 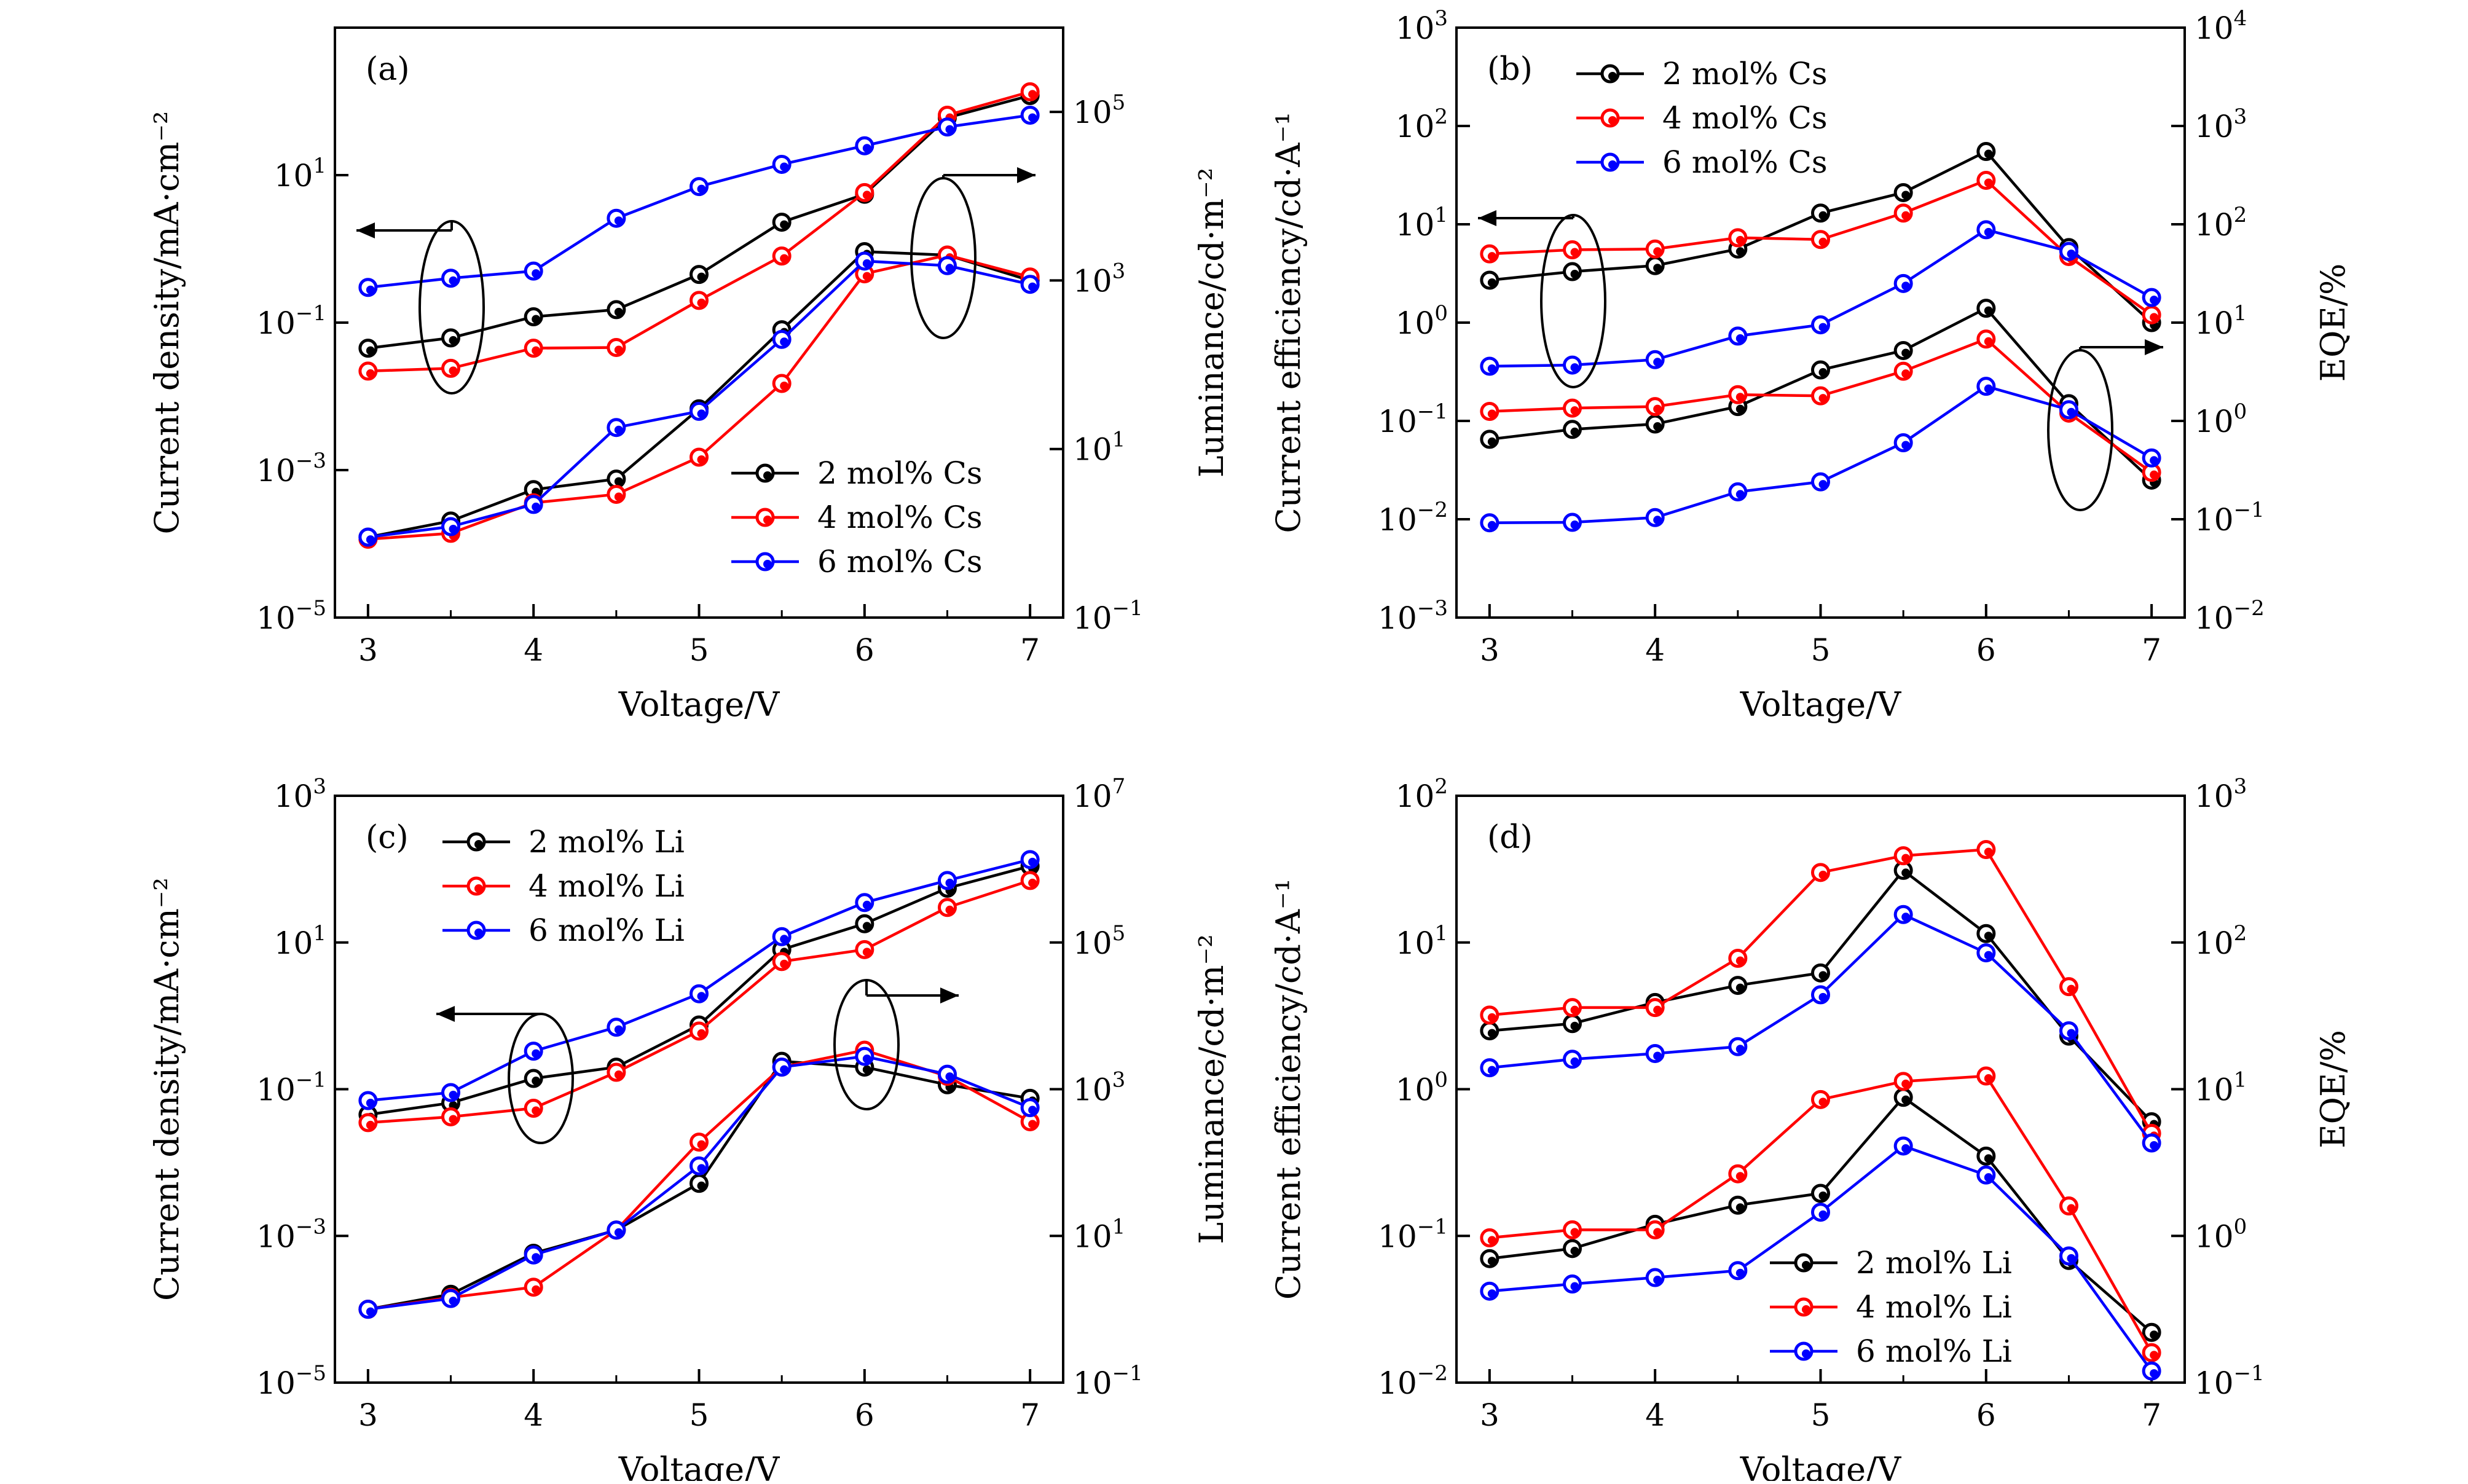 What do you see at coordinates (699, 201) in the screenshot?
I see `series-line` at bounding box center [699, 201].